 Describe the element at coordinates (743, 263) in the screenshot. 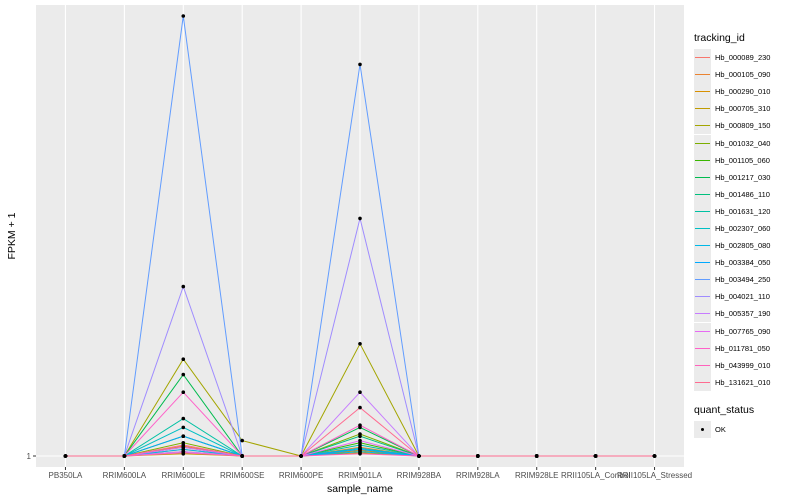

I see `legend-label: Hb_003384_050` at that location.